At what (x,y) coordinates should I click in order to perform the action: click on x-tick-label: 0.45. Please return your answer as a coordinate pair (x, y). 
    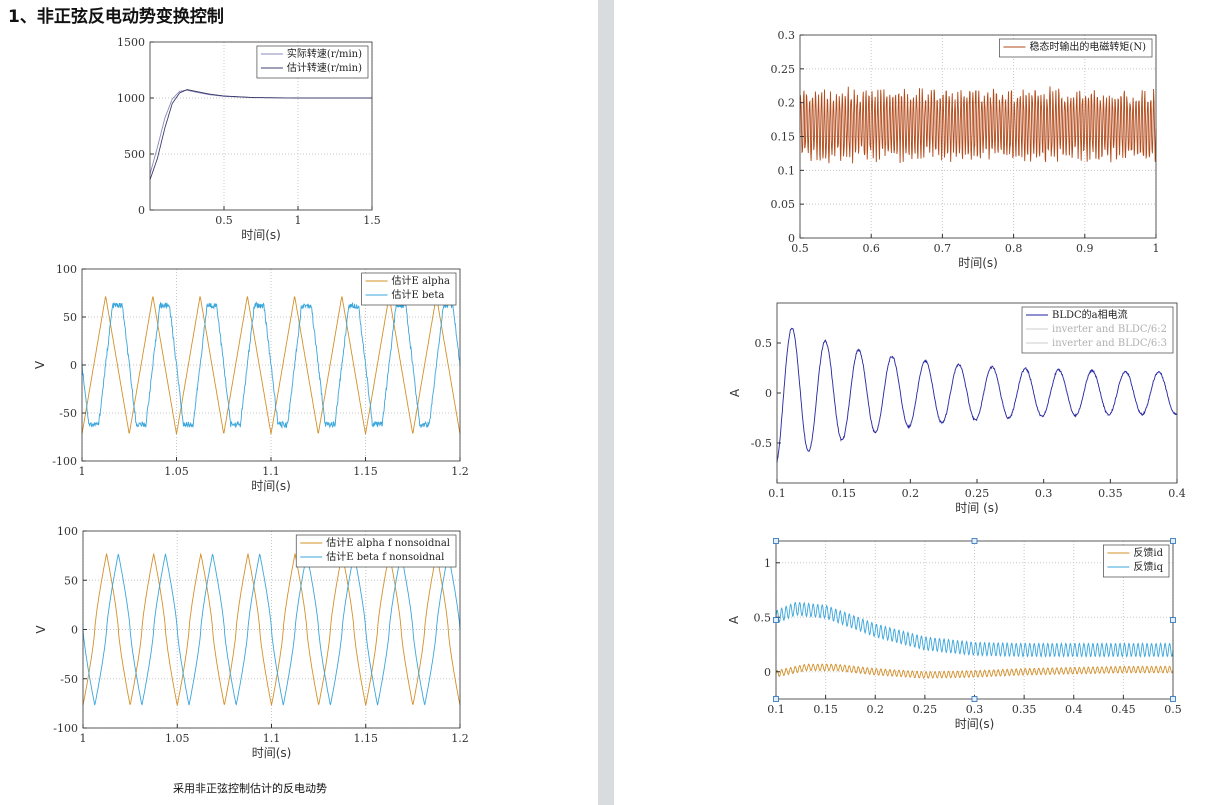
    Looking at the image, I should click on (1123, 709).